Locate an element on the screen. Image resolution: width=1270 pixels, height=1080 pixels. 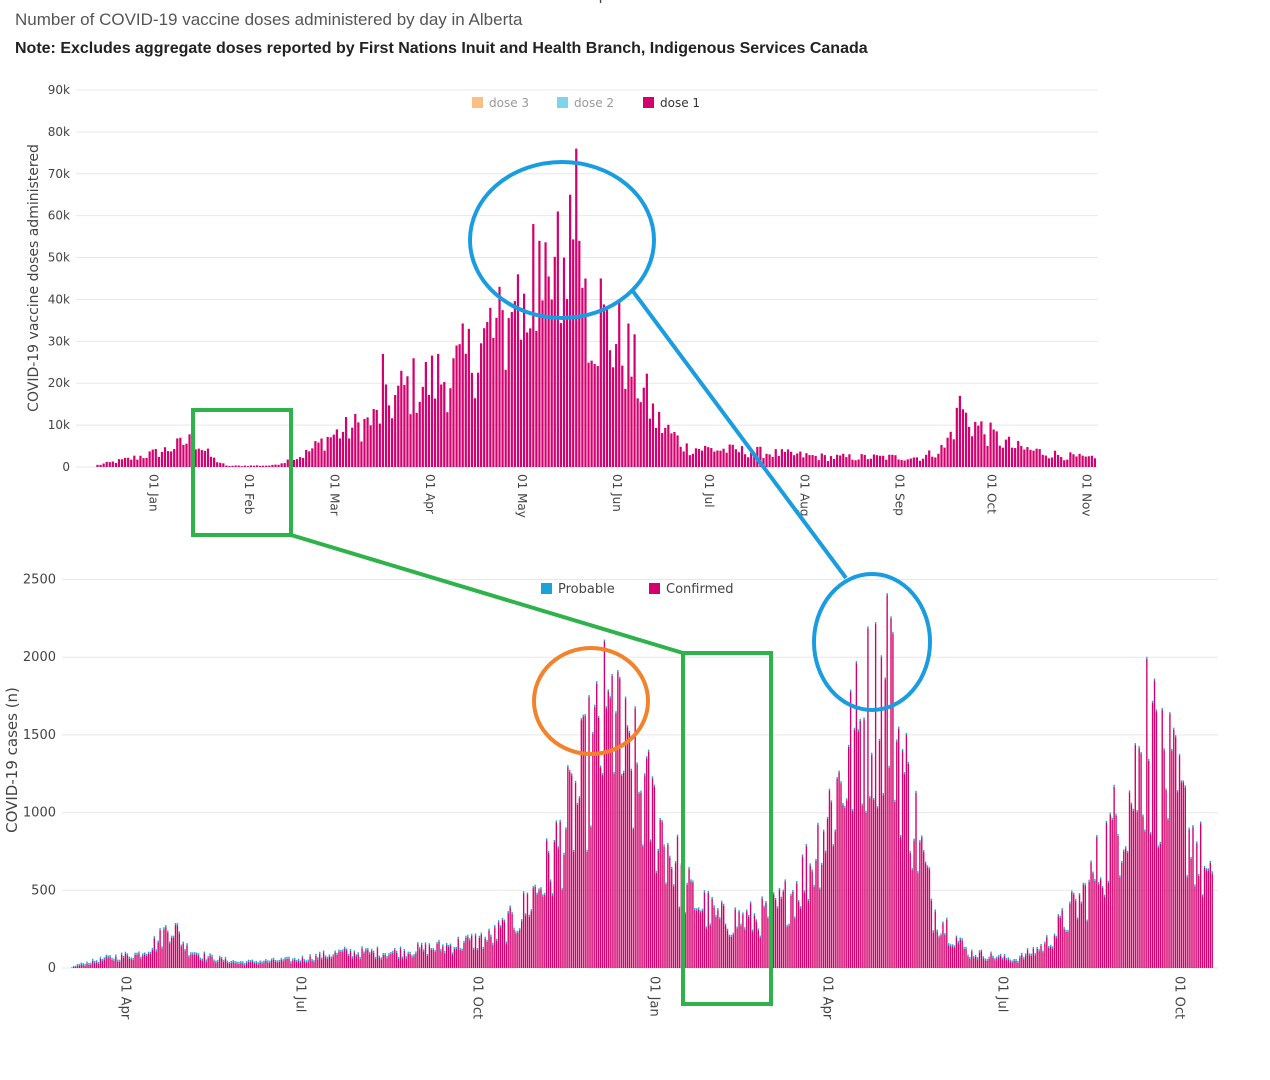
y-tick-label: 70k is located at coordinates (59, 174).